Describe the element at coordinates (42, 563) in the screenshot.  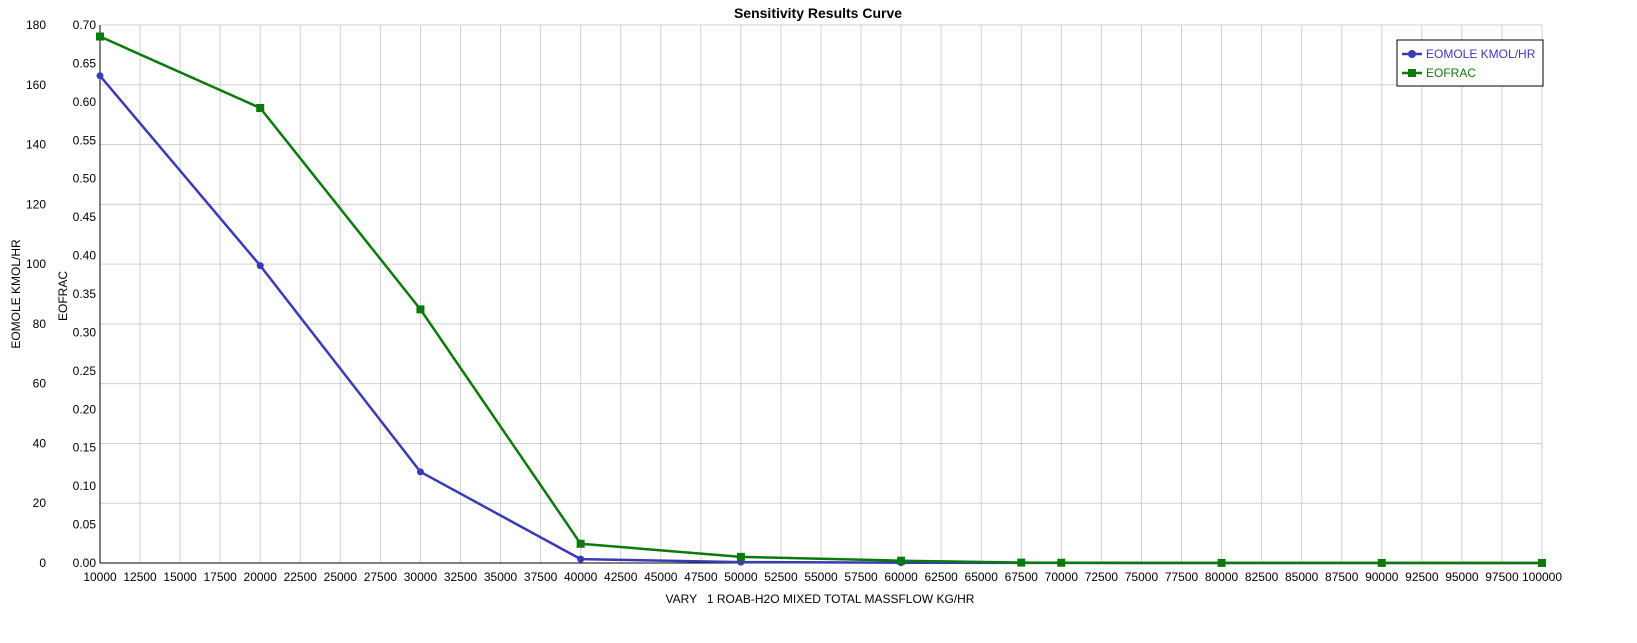
I see `left-tick-label-0: 0` at that location.